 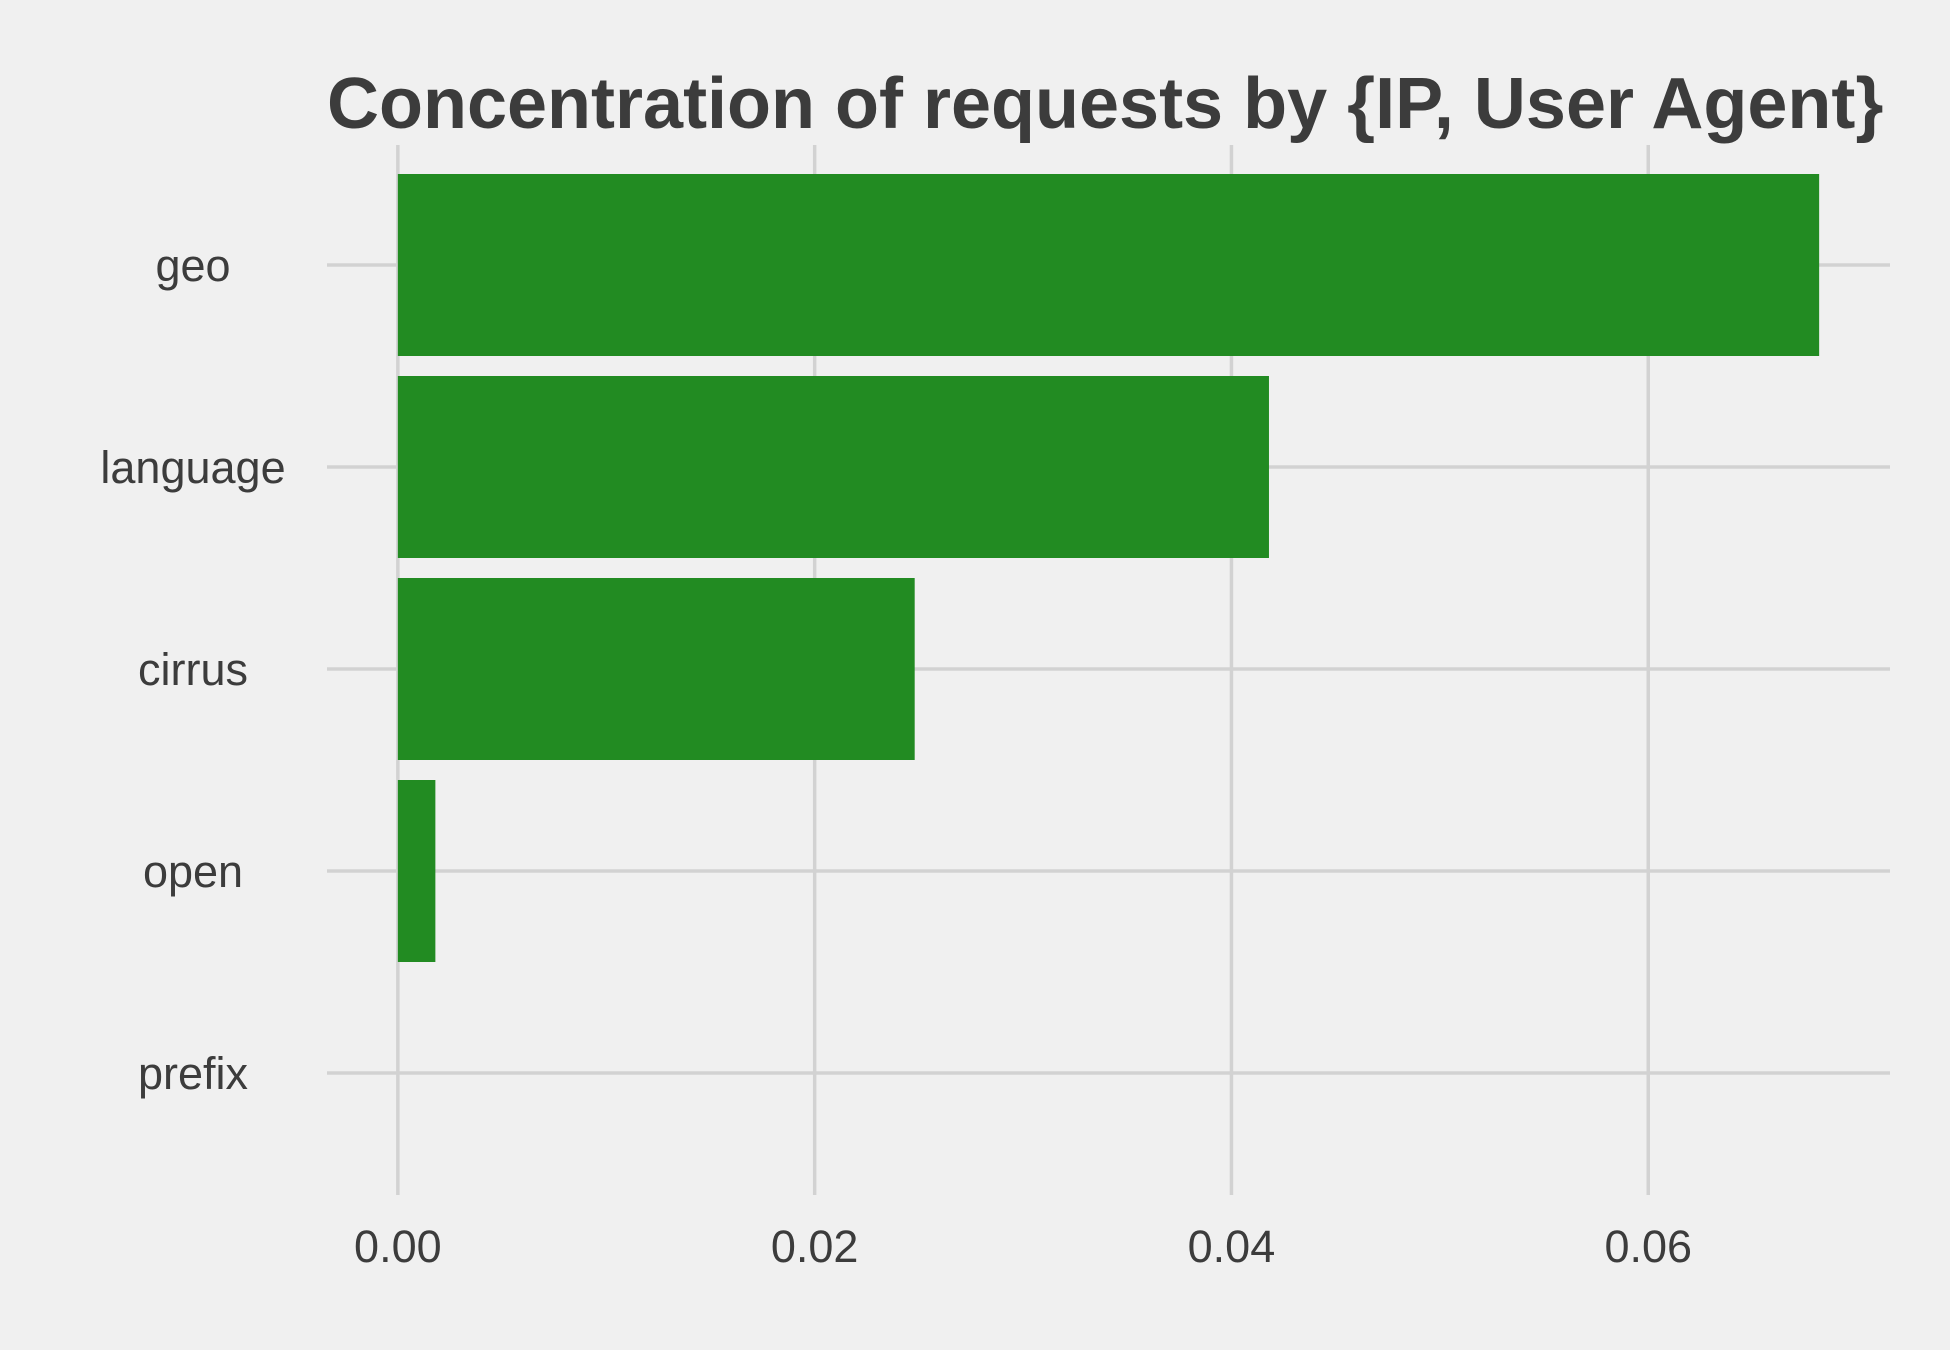 I want to click on bar-open, so click(x=416, y=871).